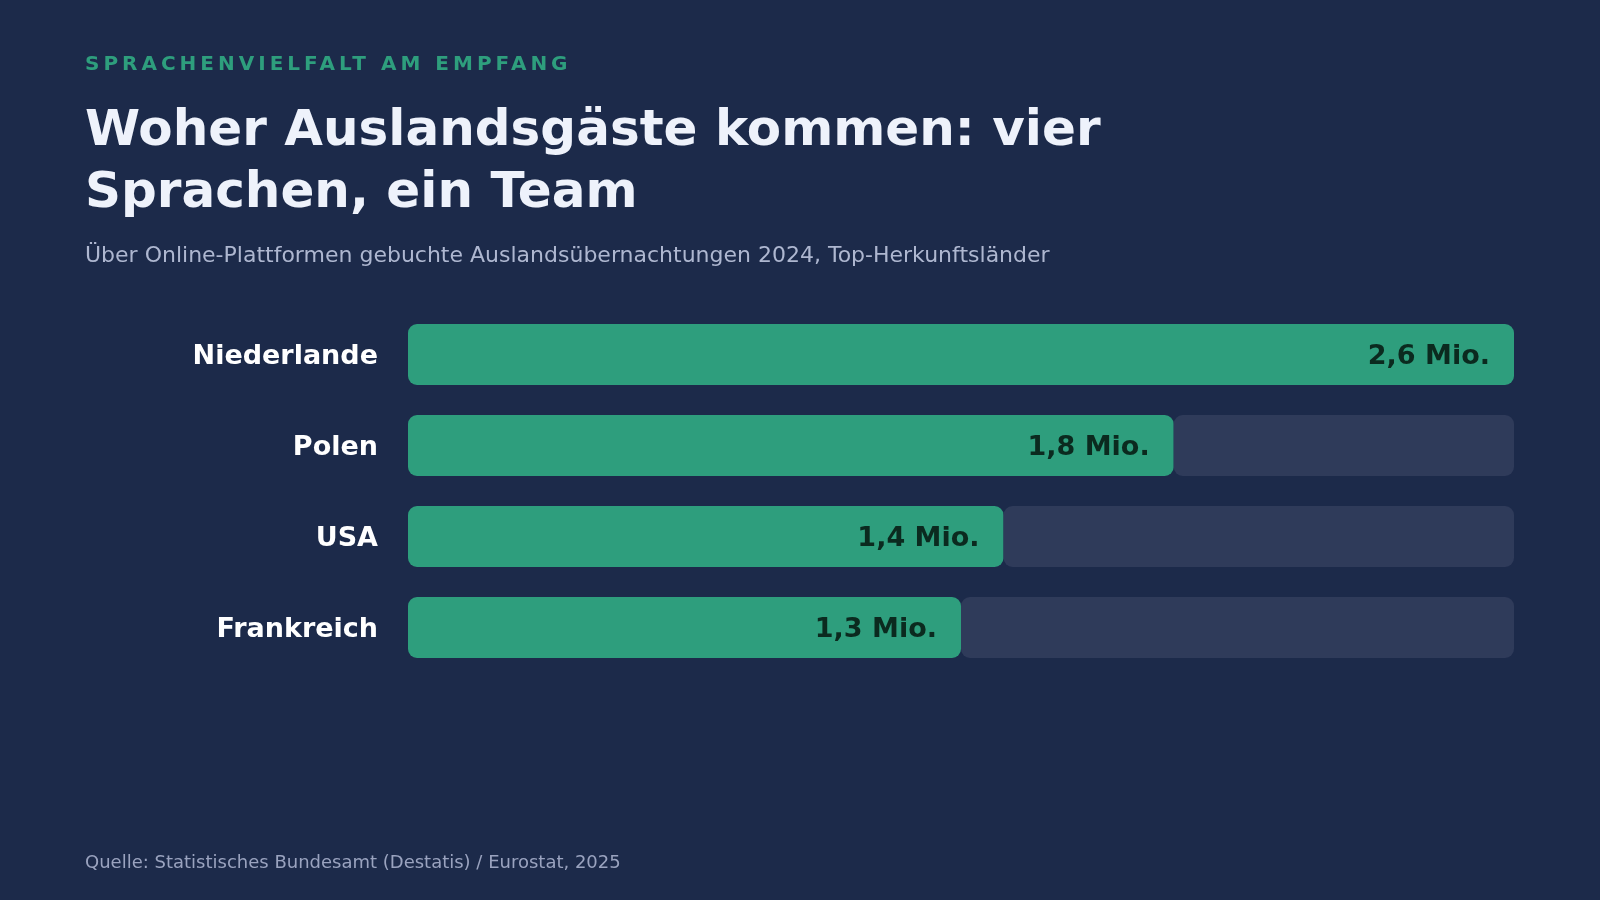  What do you see at coordinates (285, 354) in the screenshot?
I see `y-tick-label: Niederlande` at bounding box center [285, 354].